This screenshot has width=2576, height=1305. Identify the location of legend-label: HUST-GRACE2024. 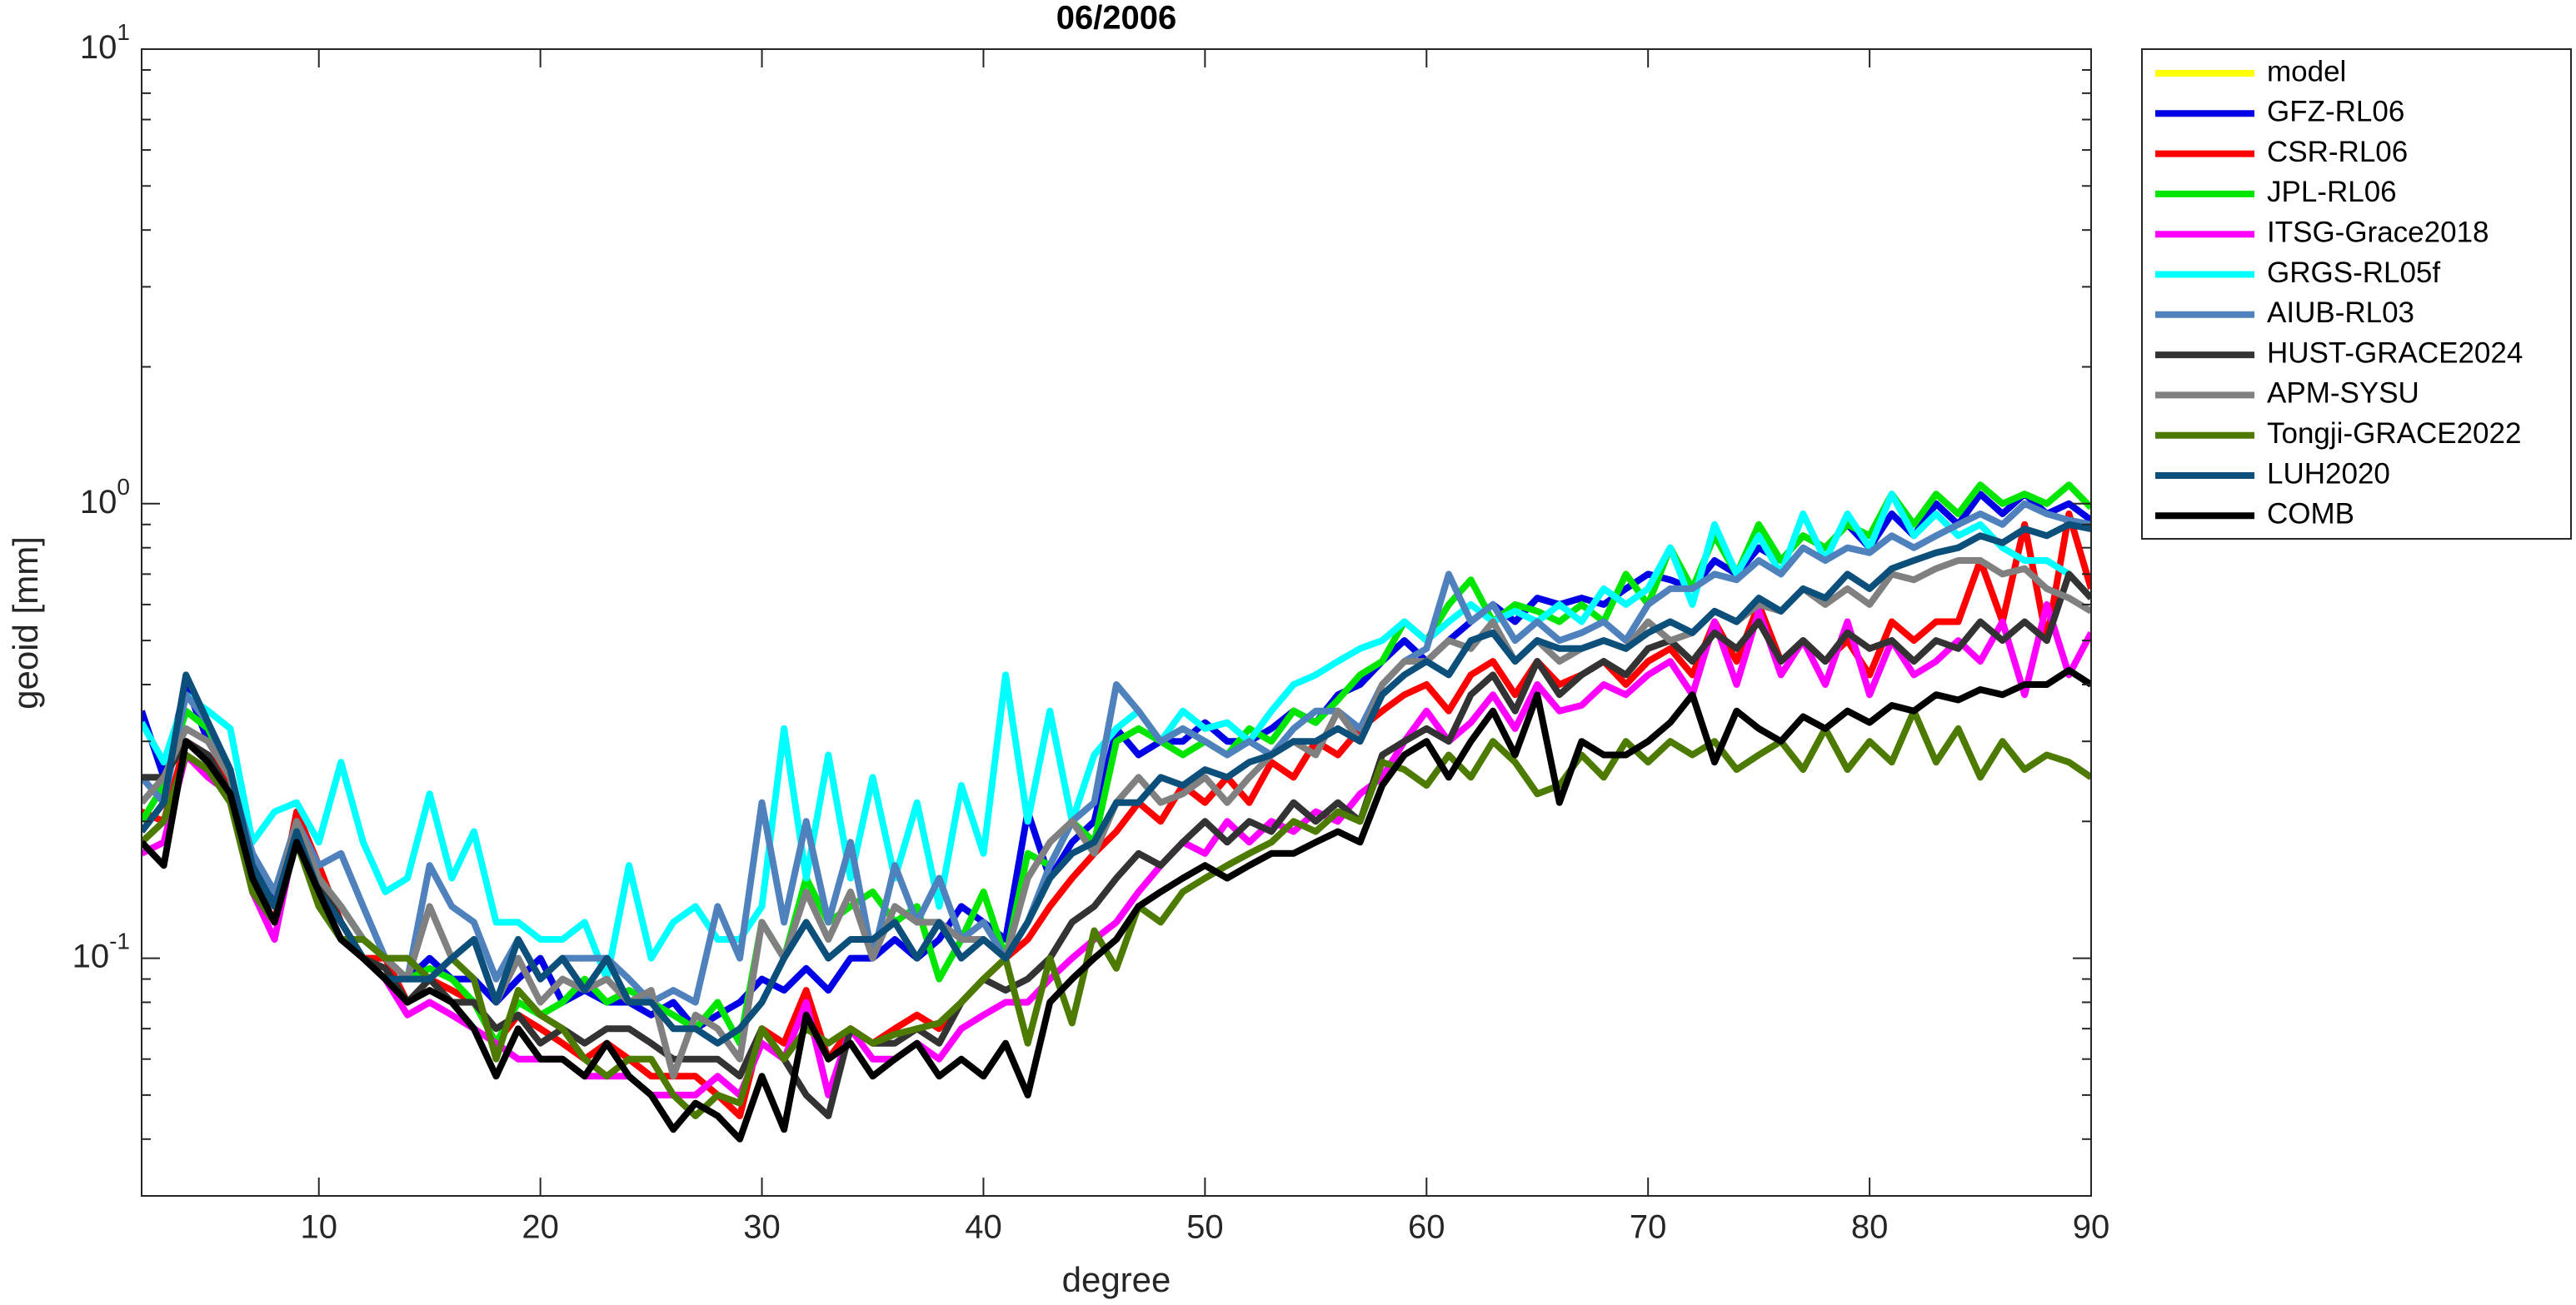
(2395, 352).